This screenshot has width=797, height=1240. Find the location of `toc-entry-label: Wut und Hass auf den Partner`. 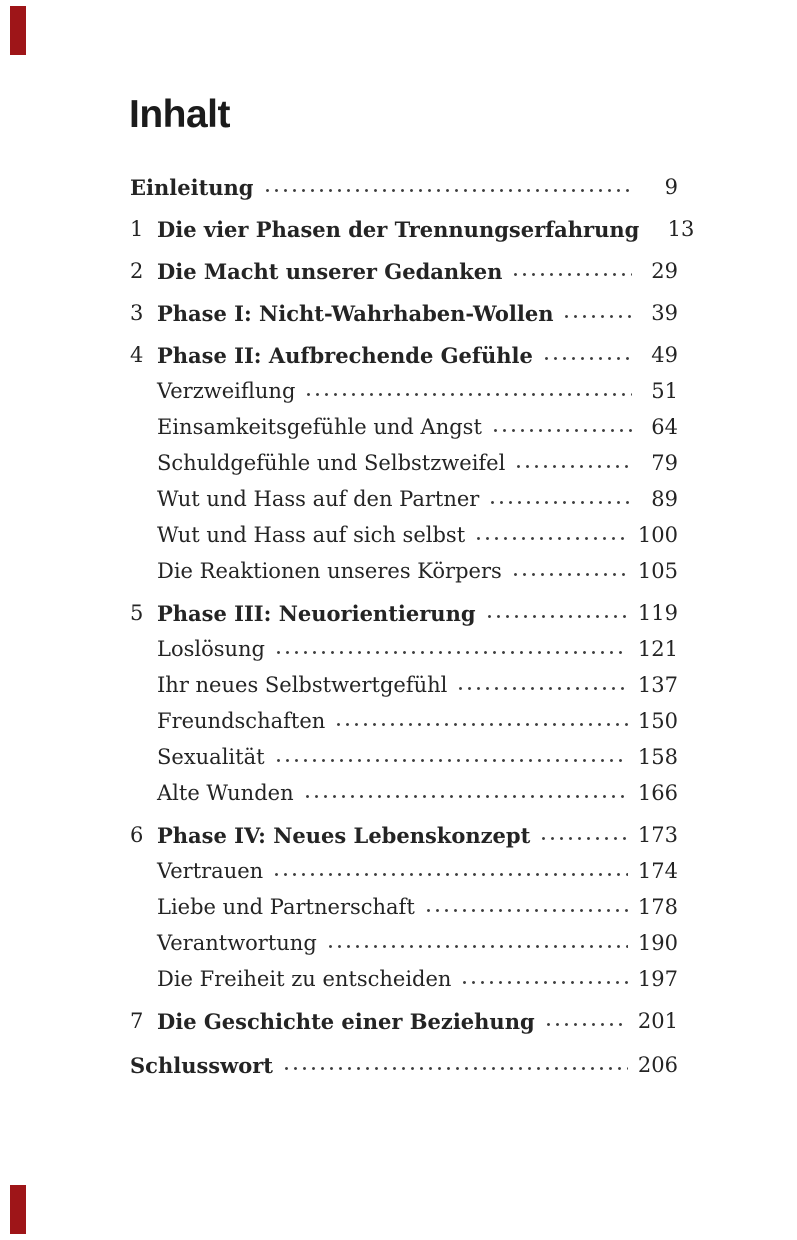

toc-entry-label: Wut und Hass auf den Partner is located at coordinates (318, 499).